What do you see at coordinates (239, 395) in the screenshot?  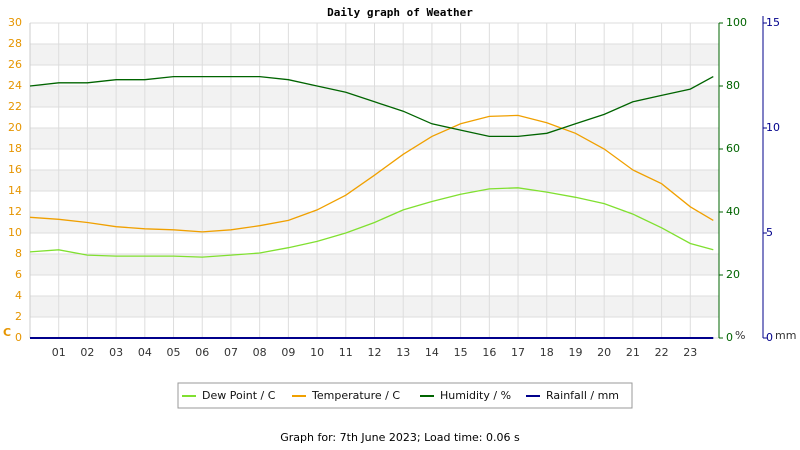 I see `legend-label: Dew Point / C` at bounding box center [239, 395].